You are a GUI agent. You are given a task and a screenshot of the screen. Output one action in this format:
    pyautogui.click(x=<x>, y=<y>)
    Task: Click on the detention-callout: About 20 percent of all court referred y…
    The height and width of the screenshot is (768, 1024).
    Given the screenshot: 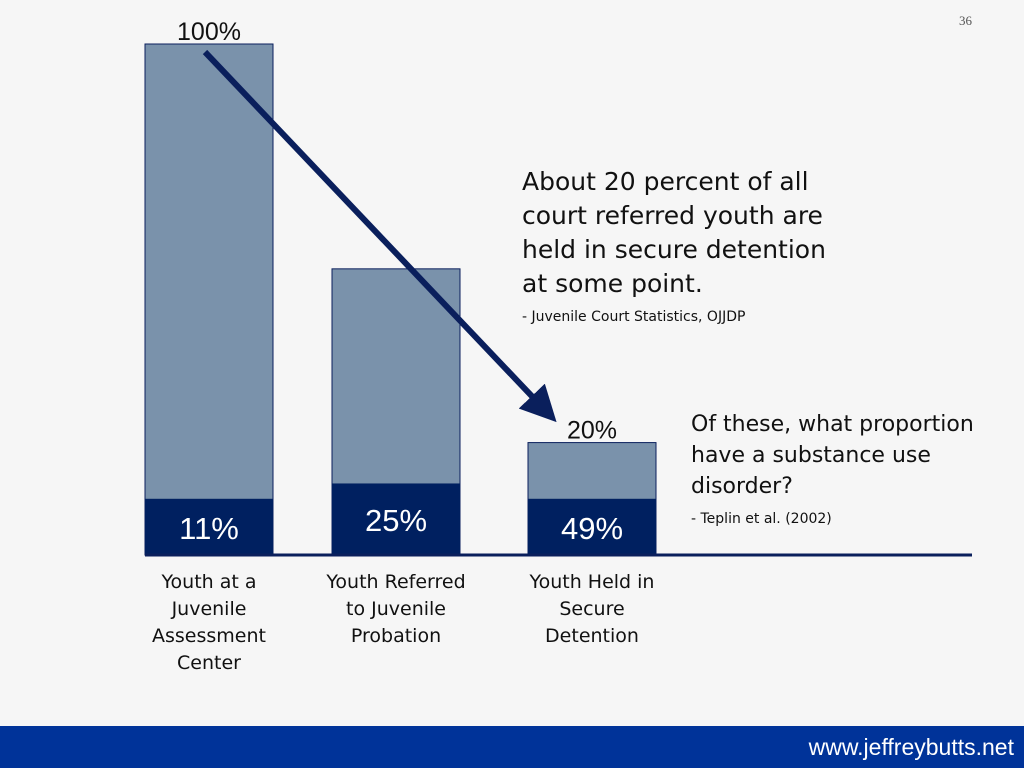 What is the action you would take?
    pyautogui.click(x=674, y=232)
    